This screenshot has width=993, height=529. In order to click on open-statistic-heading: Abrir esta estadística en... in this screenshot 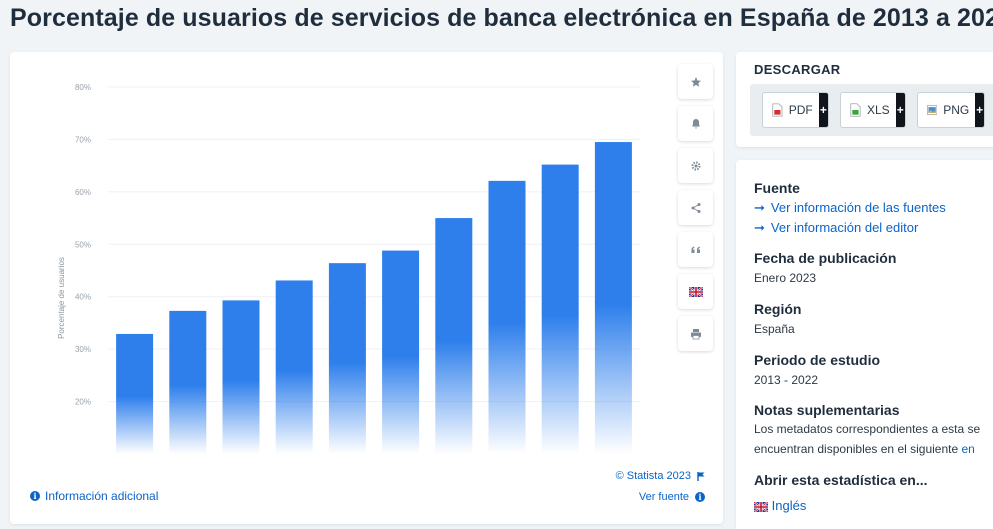, I will do `click(841, 480)`.